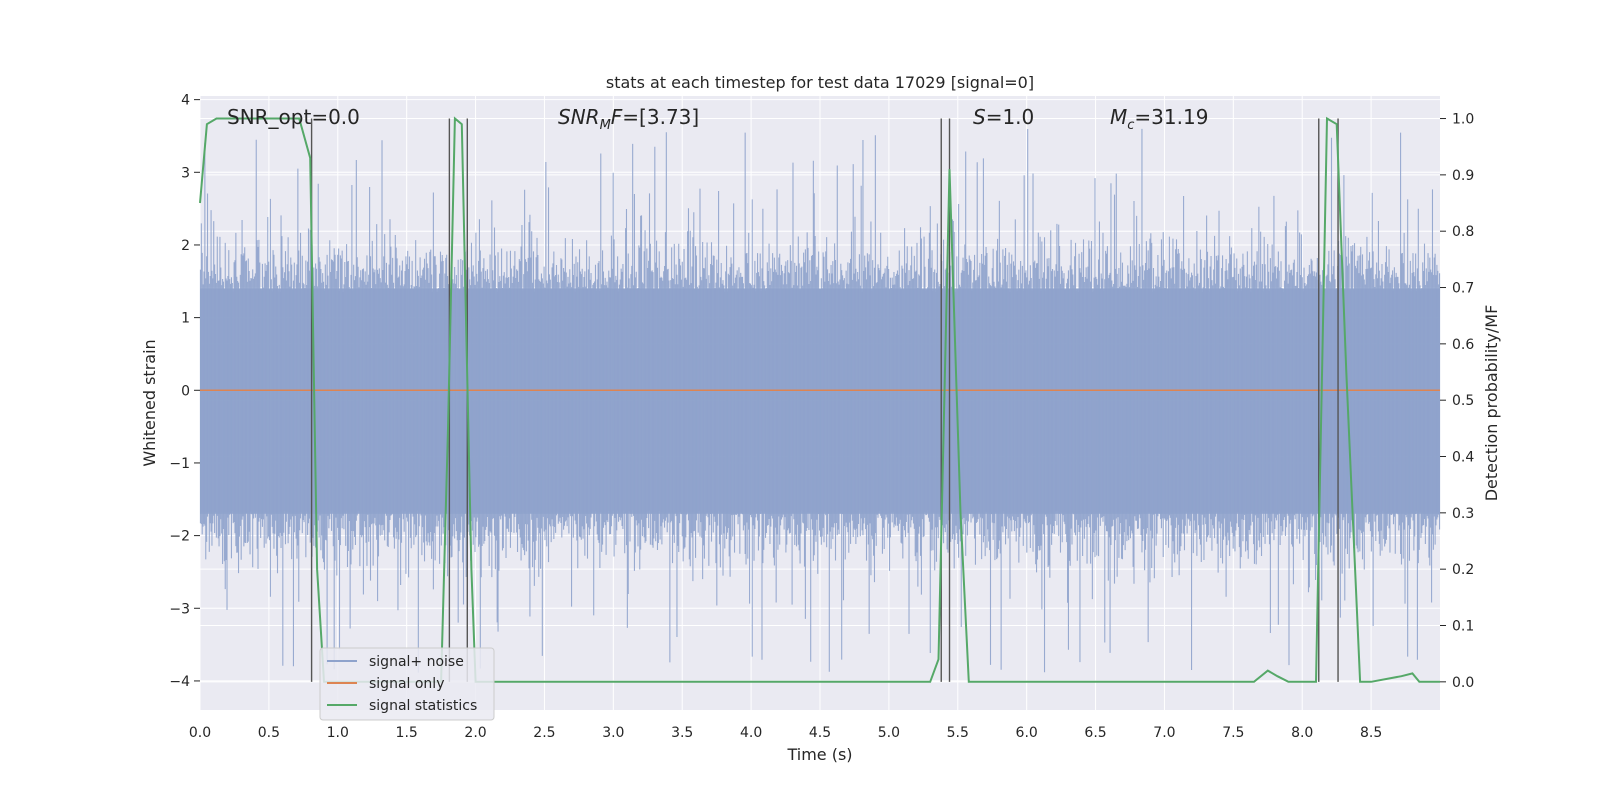 The image size is (1600, 800). I want to click on legend-box, so click(407, 684).